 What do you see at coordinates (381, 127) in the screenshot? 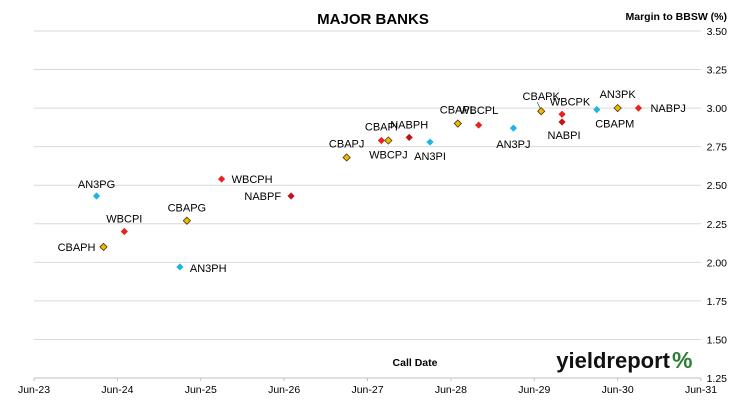
I see `data-label-cbapi: CBAPI` at bounding box center [381, 127].